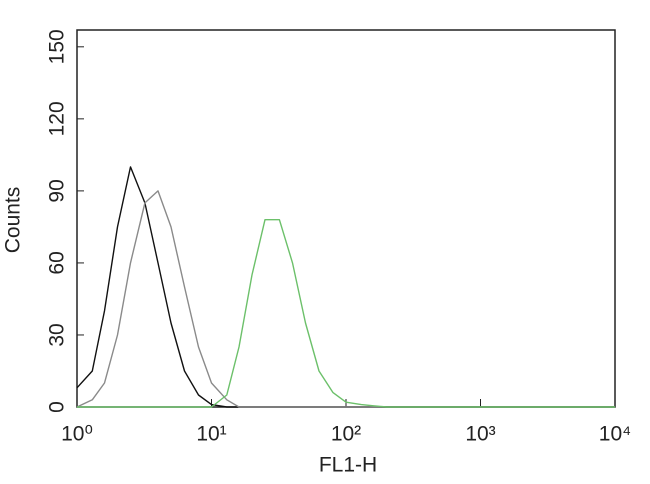 The width and height of the screenshot is (650, 484). I want to click on y-tick-label: 90, so click(57, 190).